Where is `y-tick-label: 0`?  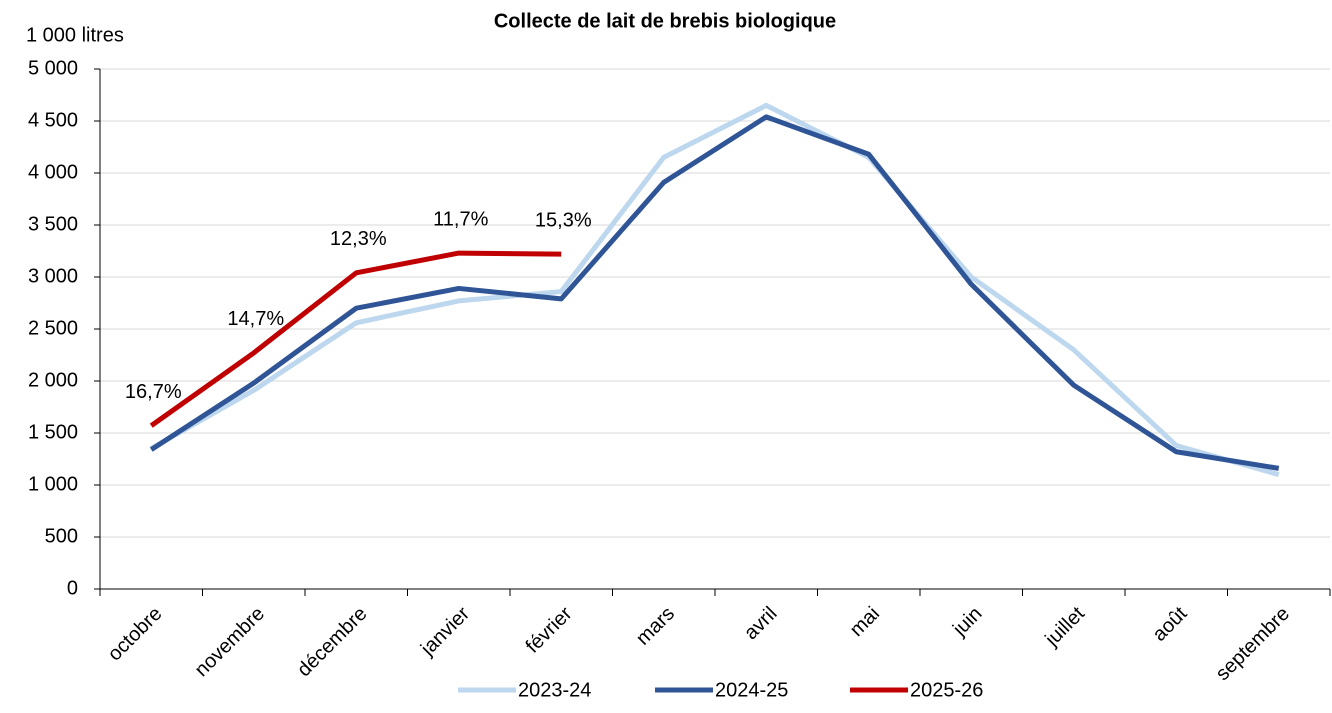
y-tick-label: 0 is located at coordinates (72, 588).